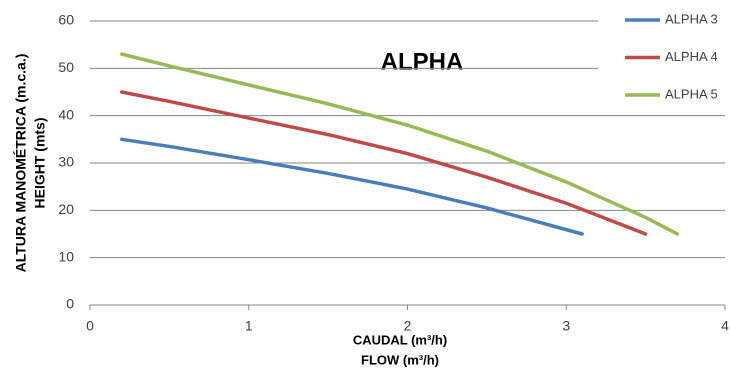 This screenshot has width=730, height=377. I want to click on y-tick-label: 60, so click(66, 20).